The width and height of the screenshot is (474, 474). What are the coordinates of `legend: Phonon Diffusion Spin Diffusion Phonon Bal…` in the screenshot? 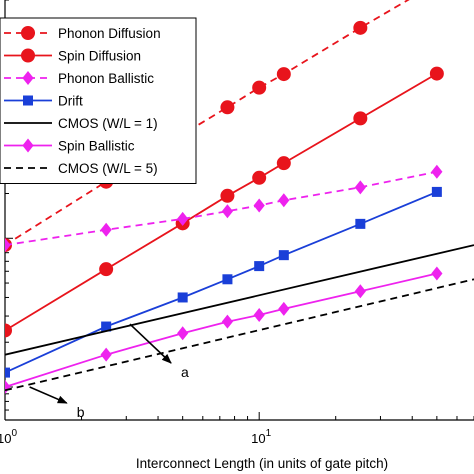 It's located at (98, 100).